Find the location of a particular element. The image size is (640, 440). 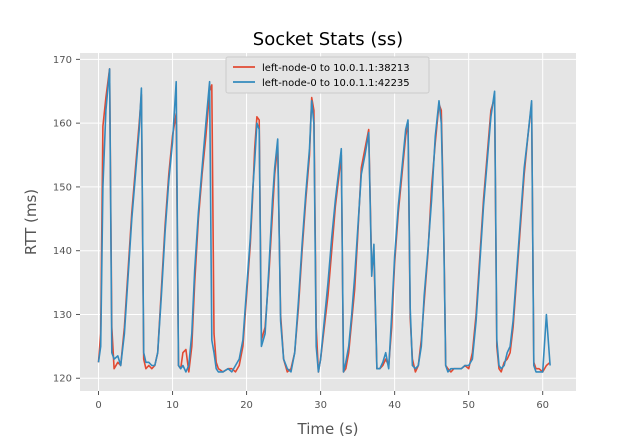

y-tick-label: 150 is located at coordinates (62, 187).